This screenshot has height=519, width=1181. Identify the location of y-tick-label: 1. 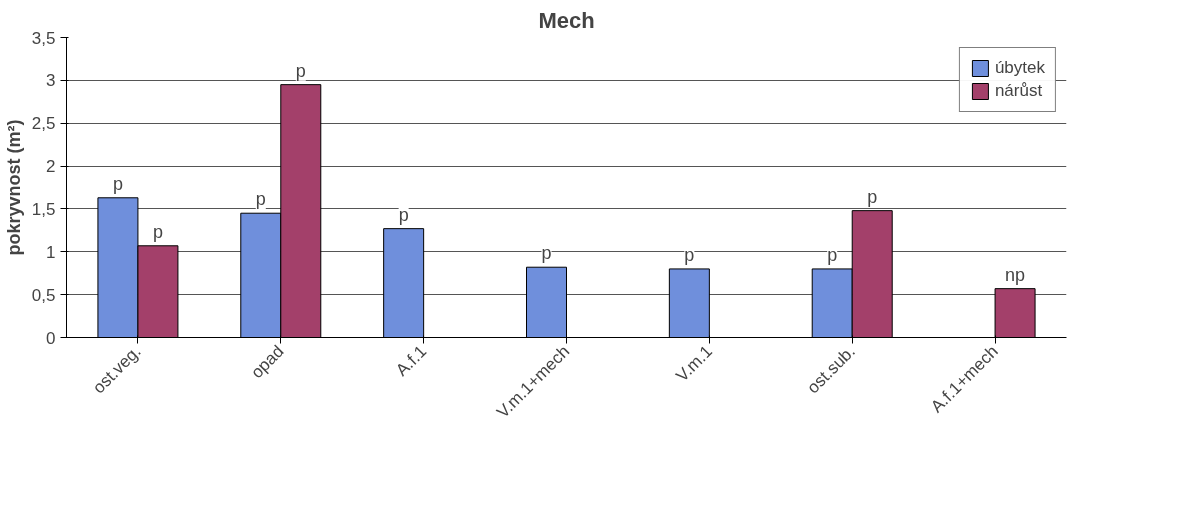
(51, 252).